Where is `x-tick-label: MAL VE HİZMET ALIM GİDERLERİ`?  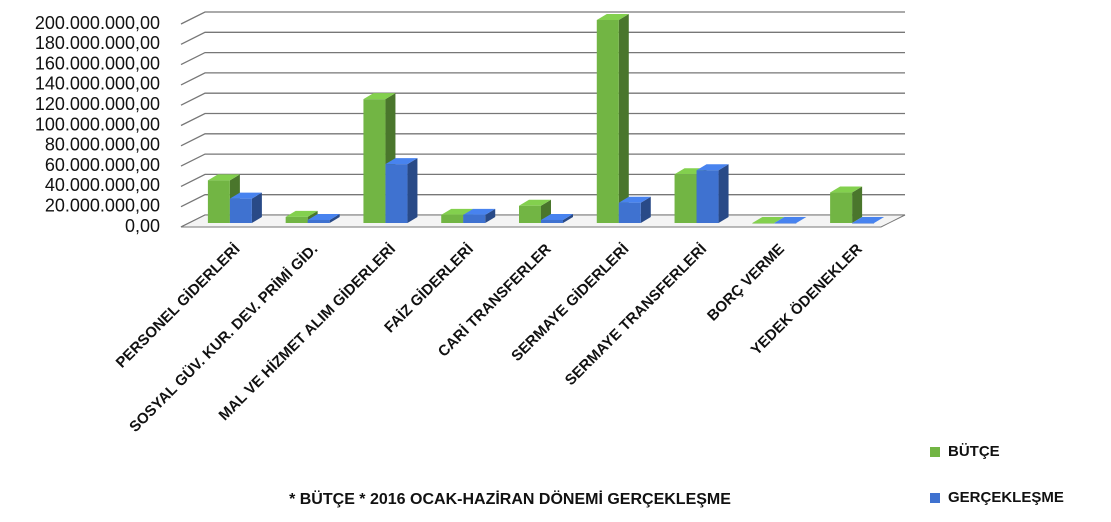 x-tick-label: MAL VE HİZMET ALIM GİDERLERİ is located at coordinates (307, 332).